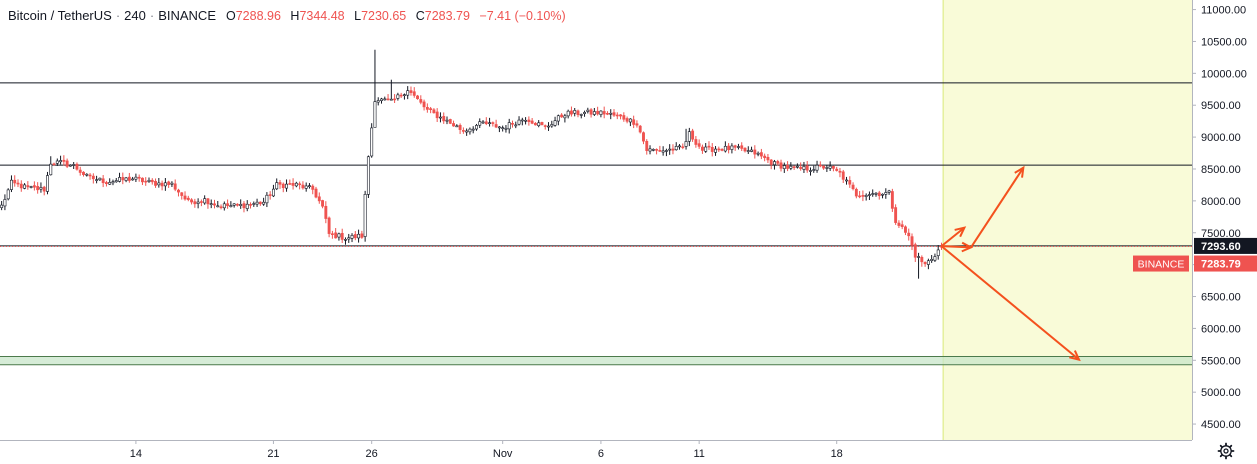  What do you see at coordinates (187, 15) in the screenshot?
I see `exchange: BINANCE` at bounding box center [187, 15].